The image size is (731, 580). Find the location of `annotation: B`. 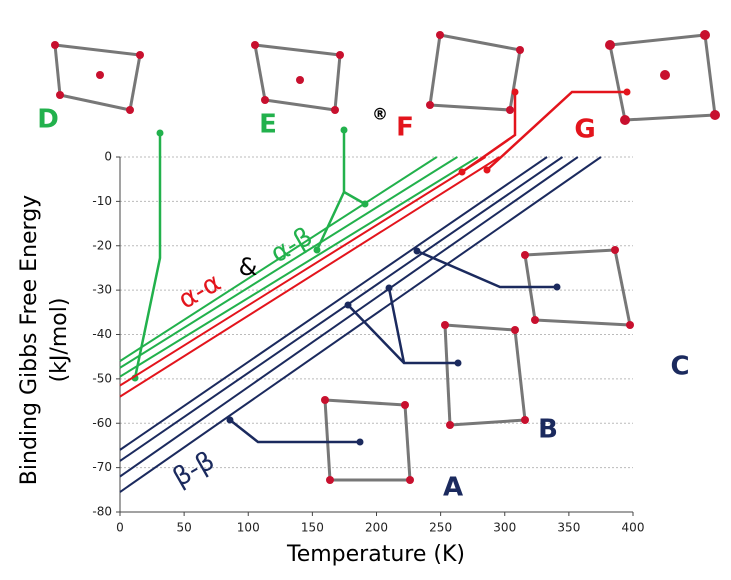

annotation: B is located at coordinates (548, 430).